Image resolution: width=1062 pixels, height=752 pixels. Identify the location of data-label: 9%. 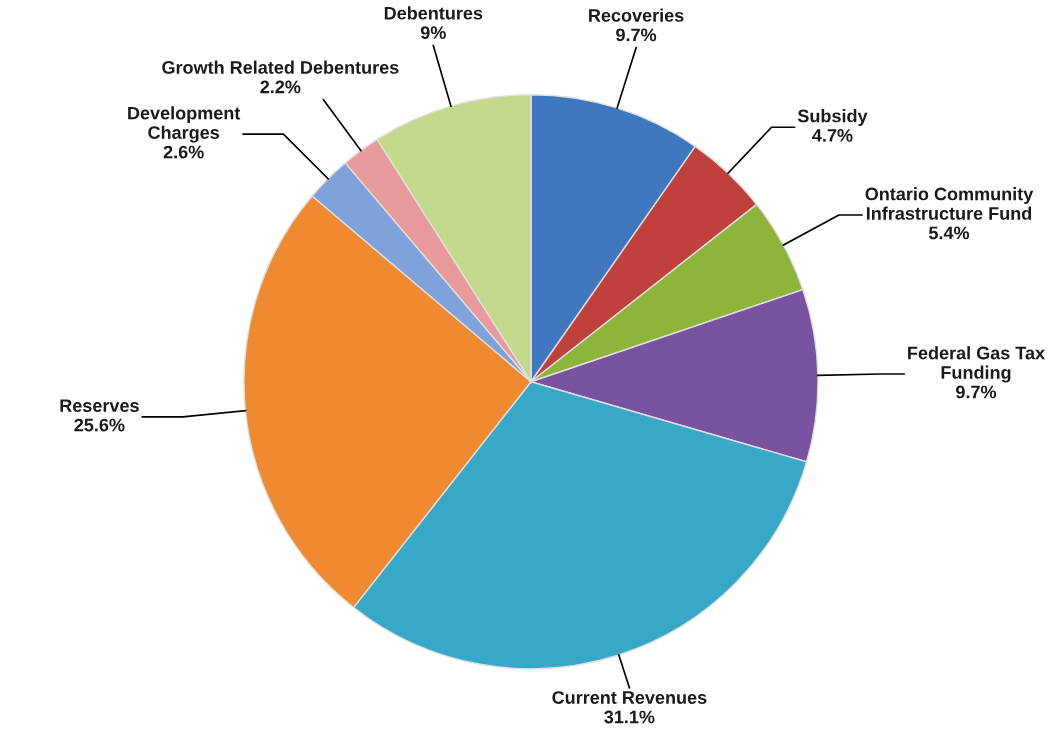
(433, 33).